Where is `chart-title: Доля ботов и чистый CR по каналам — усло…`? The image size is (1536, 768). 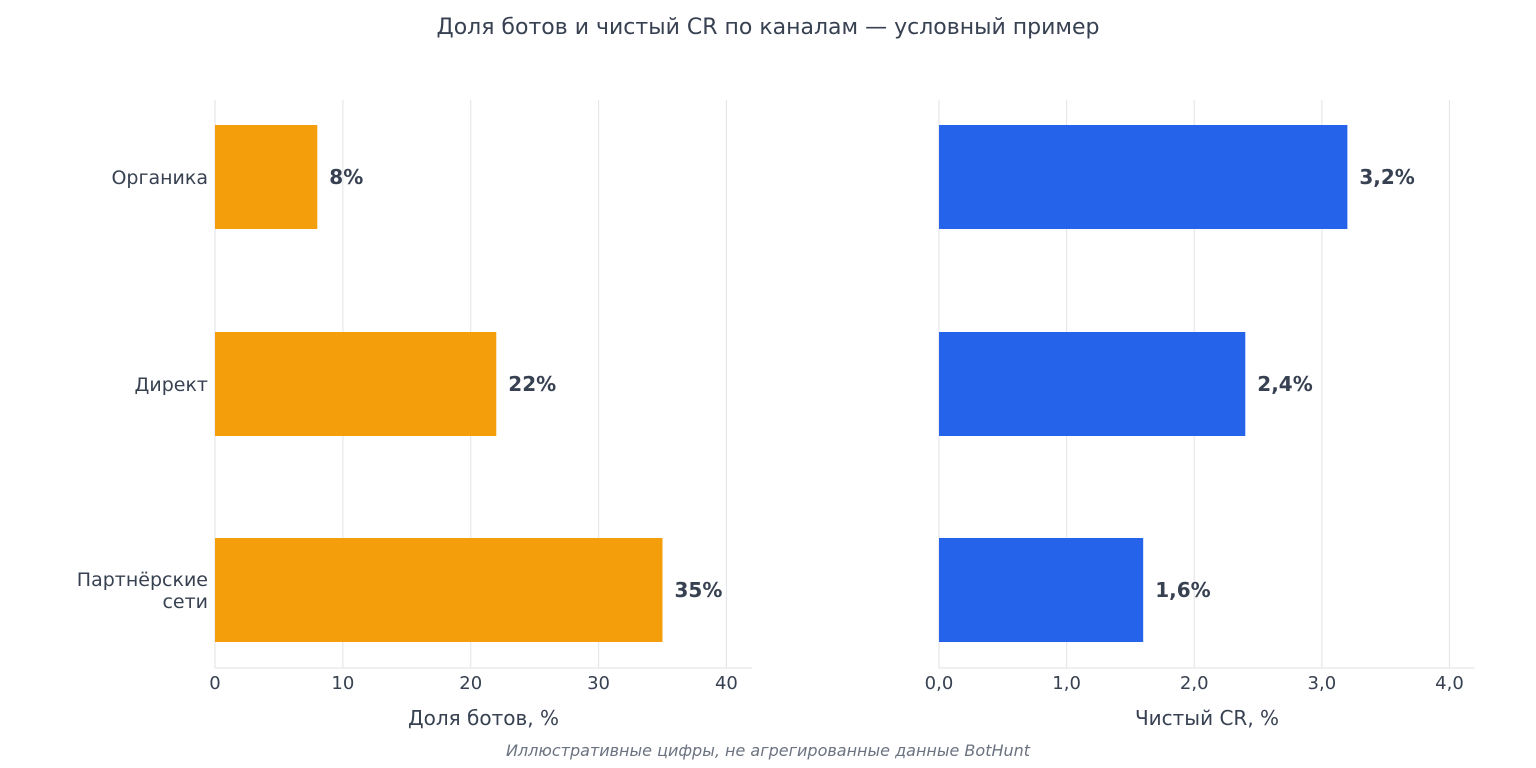 chart-title: Доля ботов и чистый CR по каналам — усло… is located at coordinates (768, 27).